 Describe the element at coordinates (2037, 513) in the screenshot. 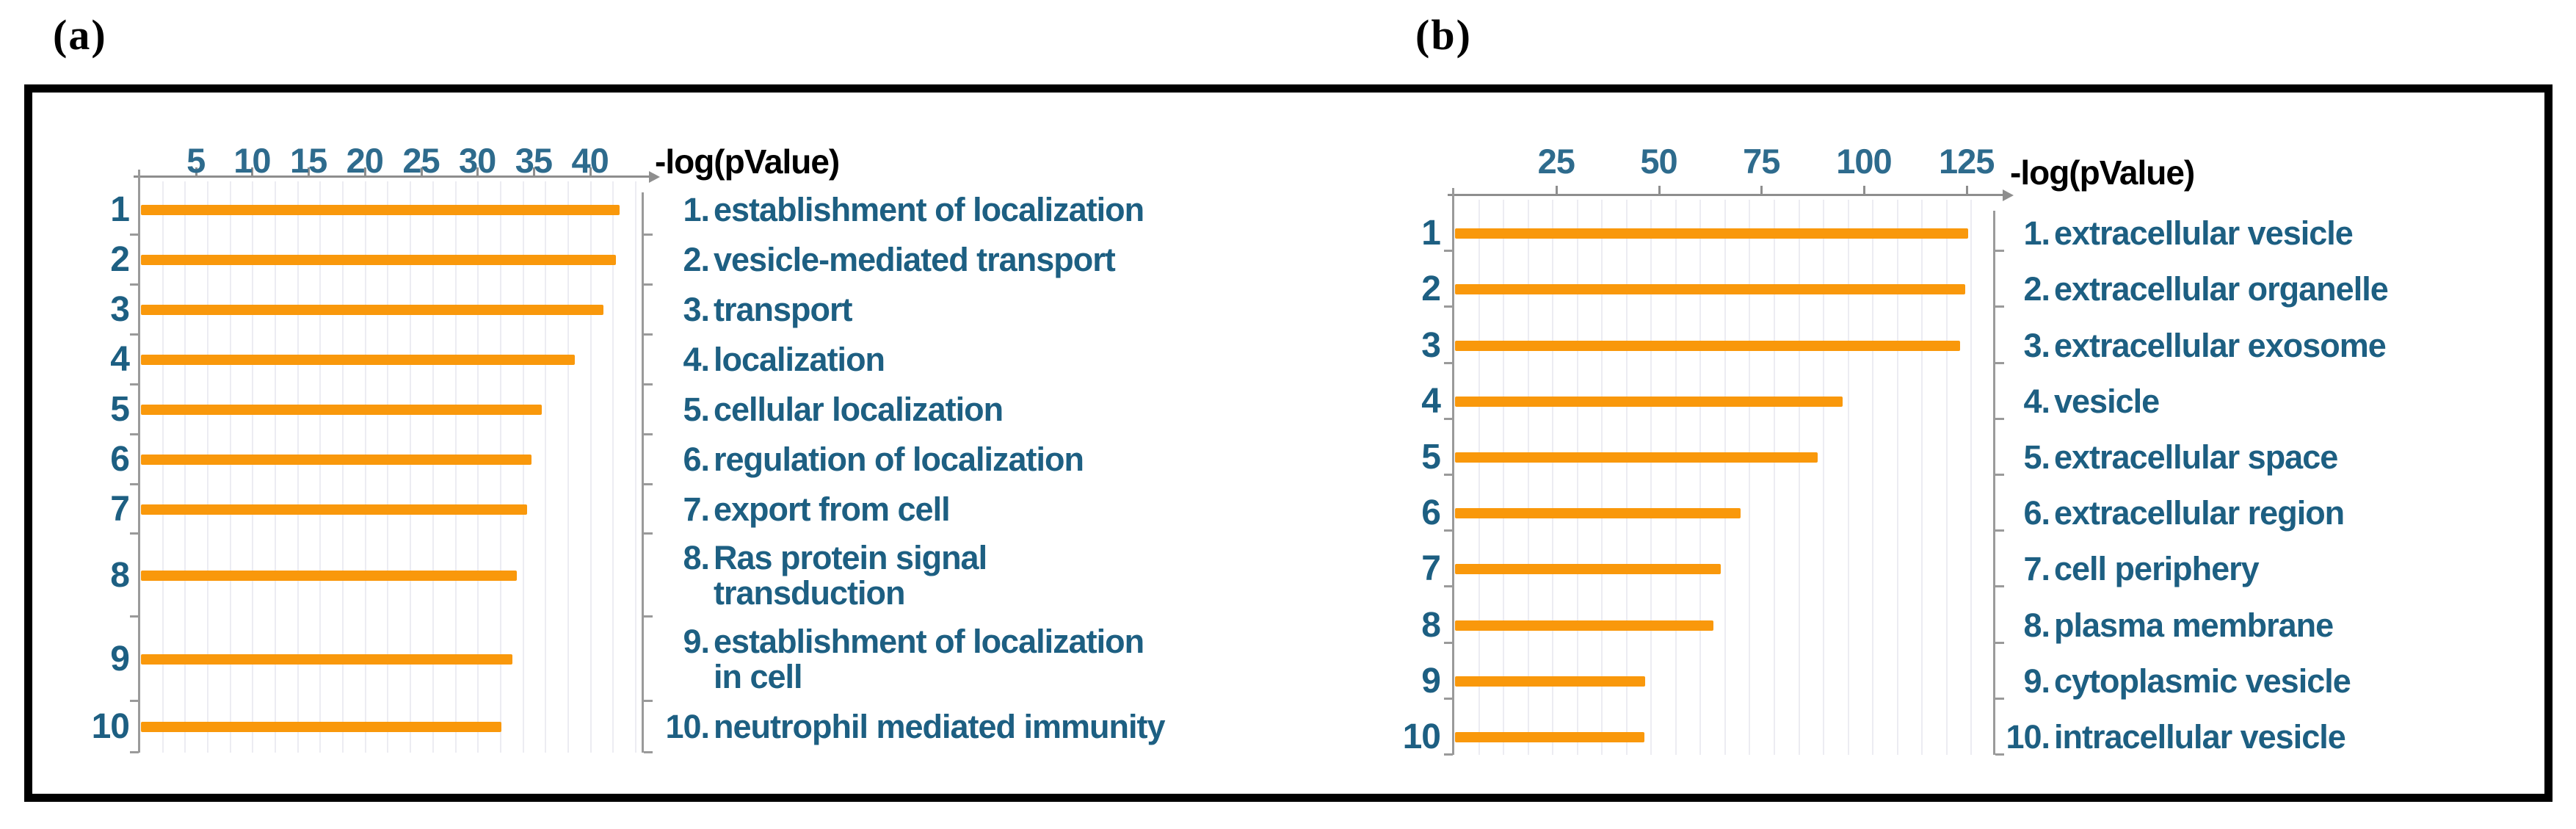

I see `category-number: 6.` at that location.